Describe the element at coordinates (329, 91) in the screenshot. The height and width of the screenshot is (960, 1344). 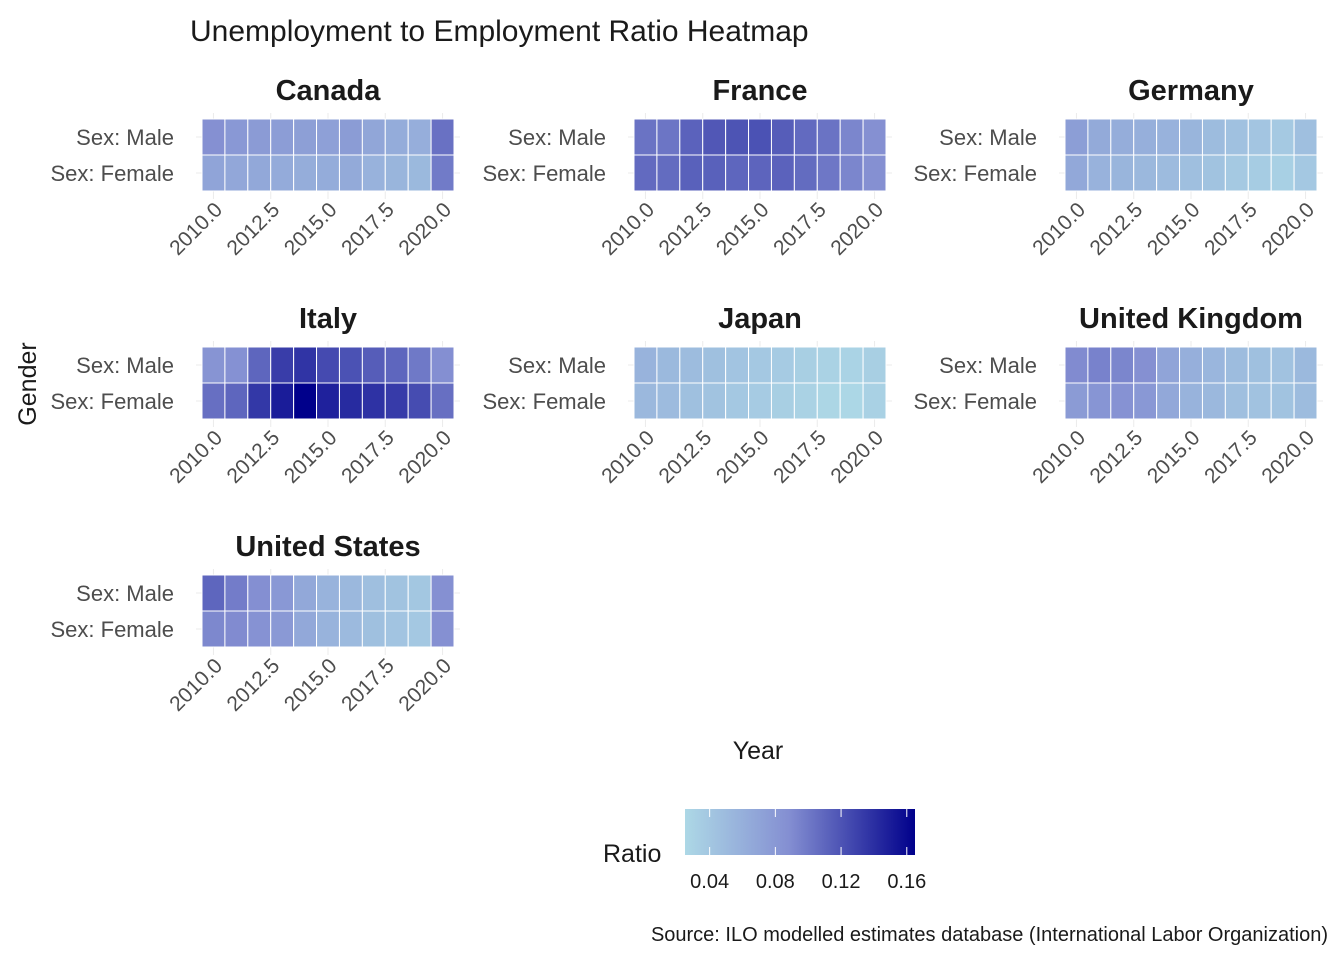
I see `facet-title: Canada` at that location.